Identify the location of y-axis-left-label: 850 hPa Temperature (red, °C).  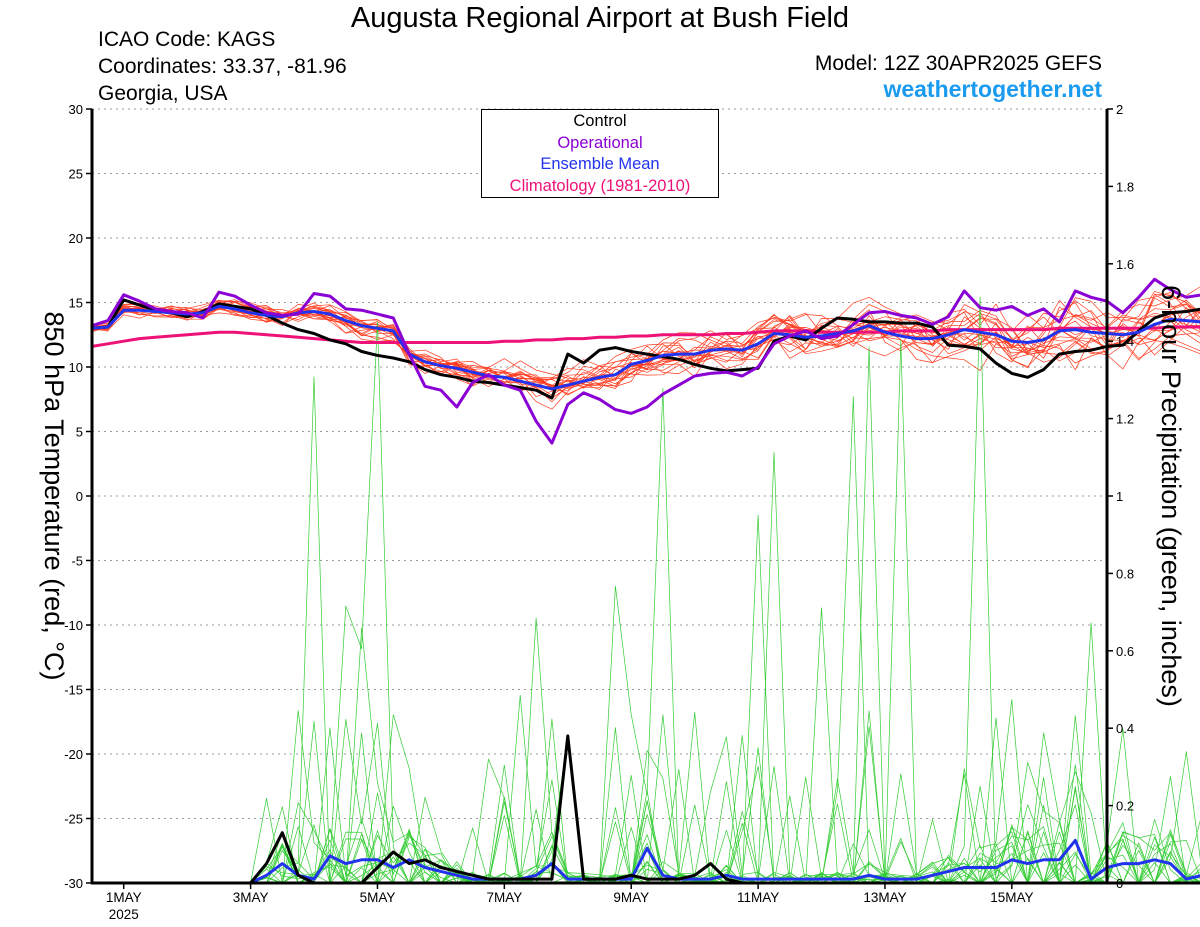
(54, 496).